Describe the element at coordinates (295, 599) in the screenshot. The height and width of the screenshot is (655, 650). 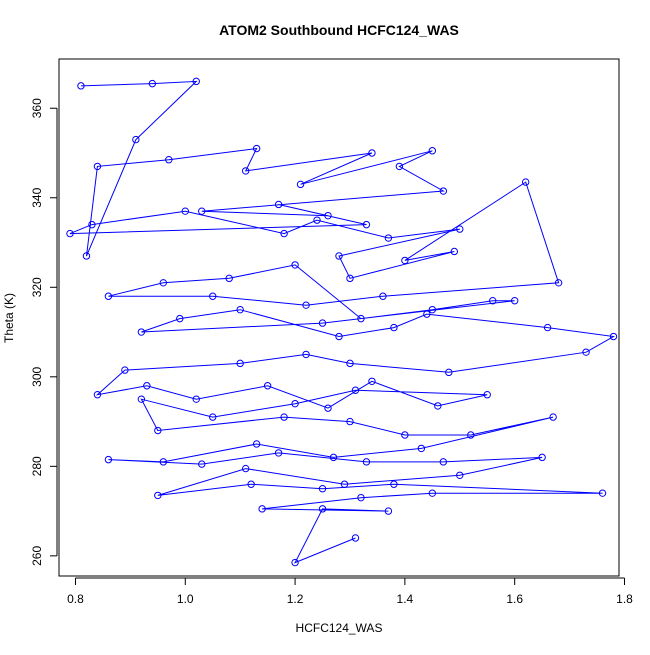
I see `x-tick-label: 1.2` at that location.